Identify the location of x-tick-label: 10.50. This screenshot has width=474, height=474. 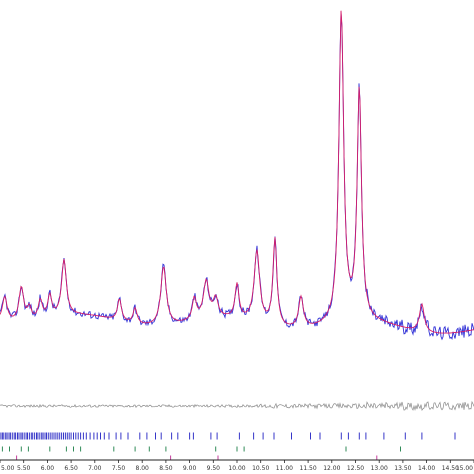
(260, 468).